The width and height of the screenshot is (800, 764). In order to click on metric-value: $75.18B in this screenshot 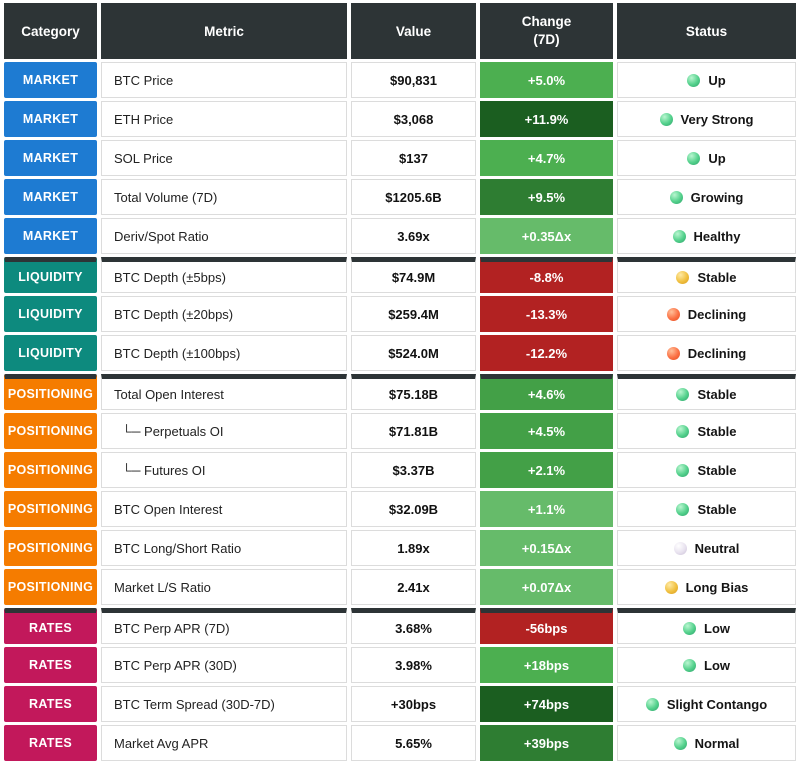, I will do `click(413, 392)`.